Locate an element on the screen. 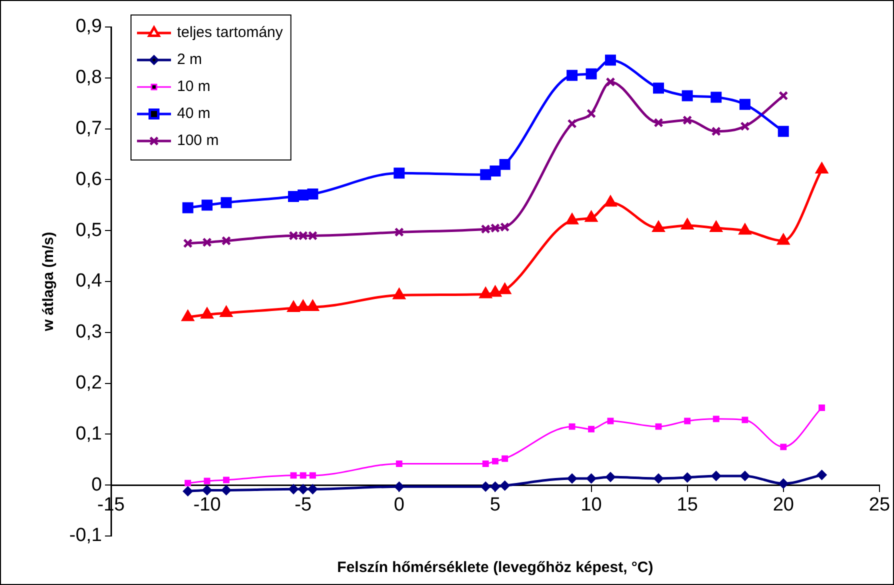 Image resolution: width=894 pixels, height=585 pixels. legend-label: 40 m is located at coordinates (193, 113).